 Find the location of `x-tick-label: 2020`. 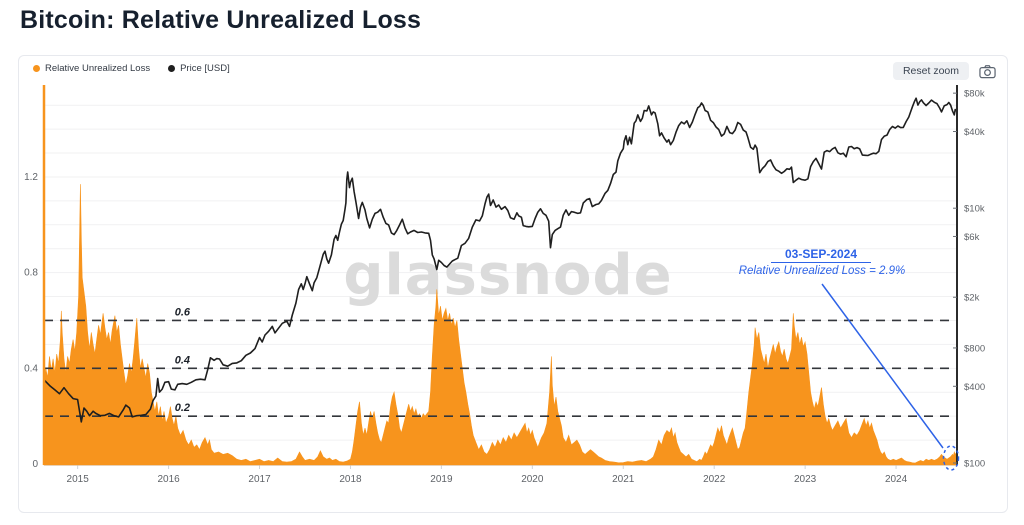

x-tick-label: 2020 is located at coordinates (532, 479).